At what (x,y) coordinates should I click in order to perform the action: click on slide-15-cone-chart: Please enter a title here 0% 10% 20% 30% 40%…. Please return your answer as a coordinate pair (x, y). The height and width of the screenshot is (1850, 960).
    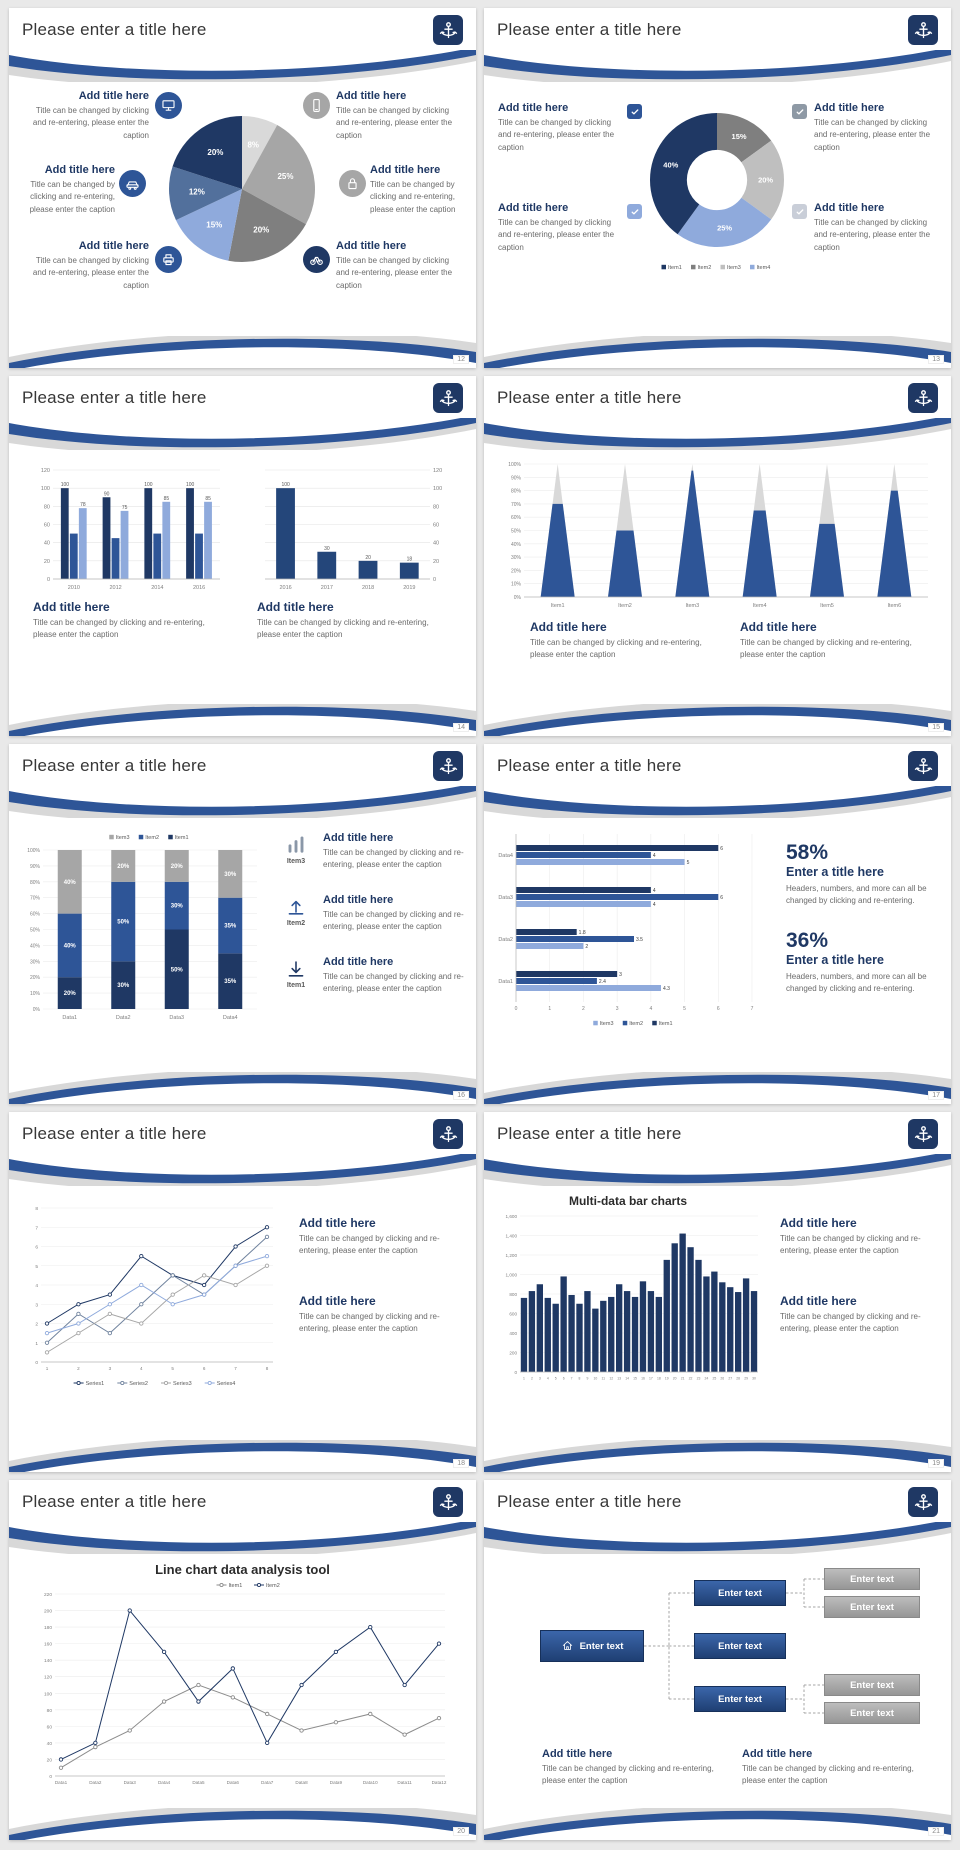
    Looking at the image, I should click on (717, 556).